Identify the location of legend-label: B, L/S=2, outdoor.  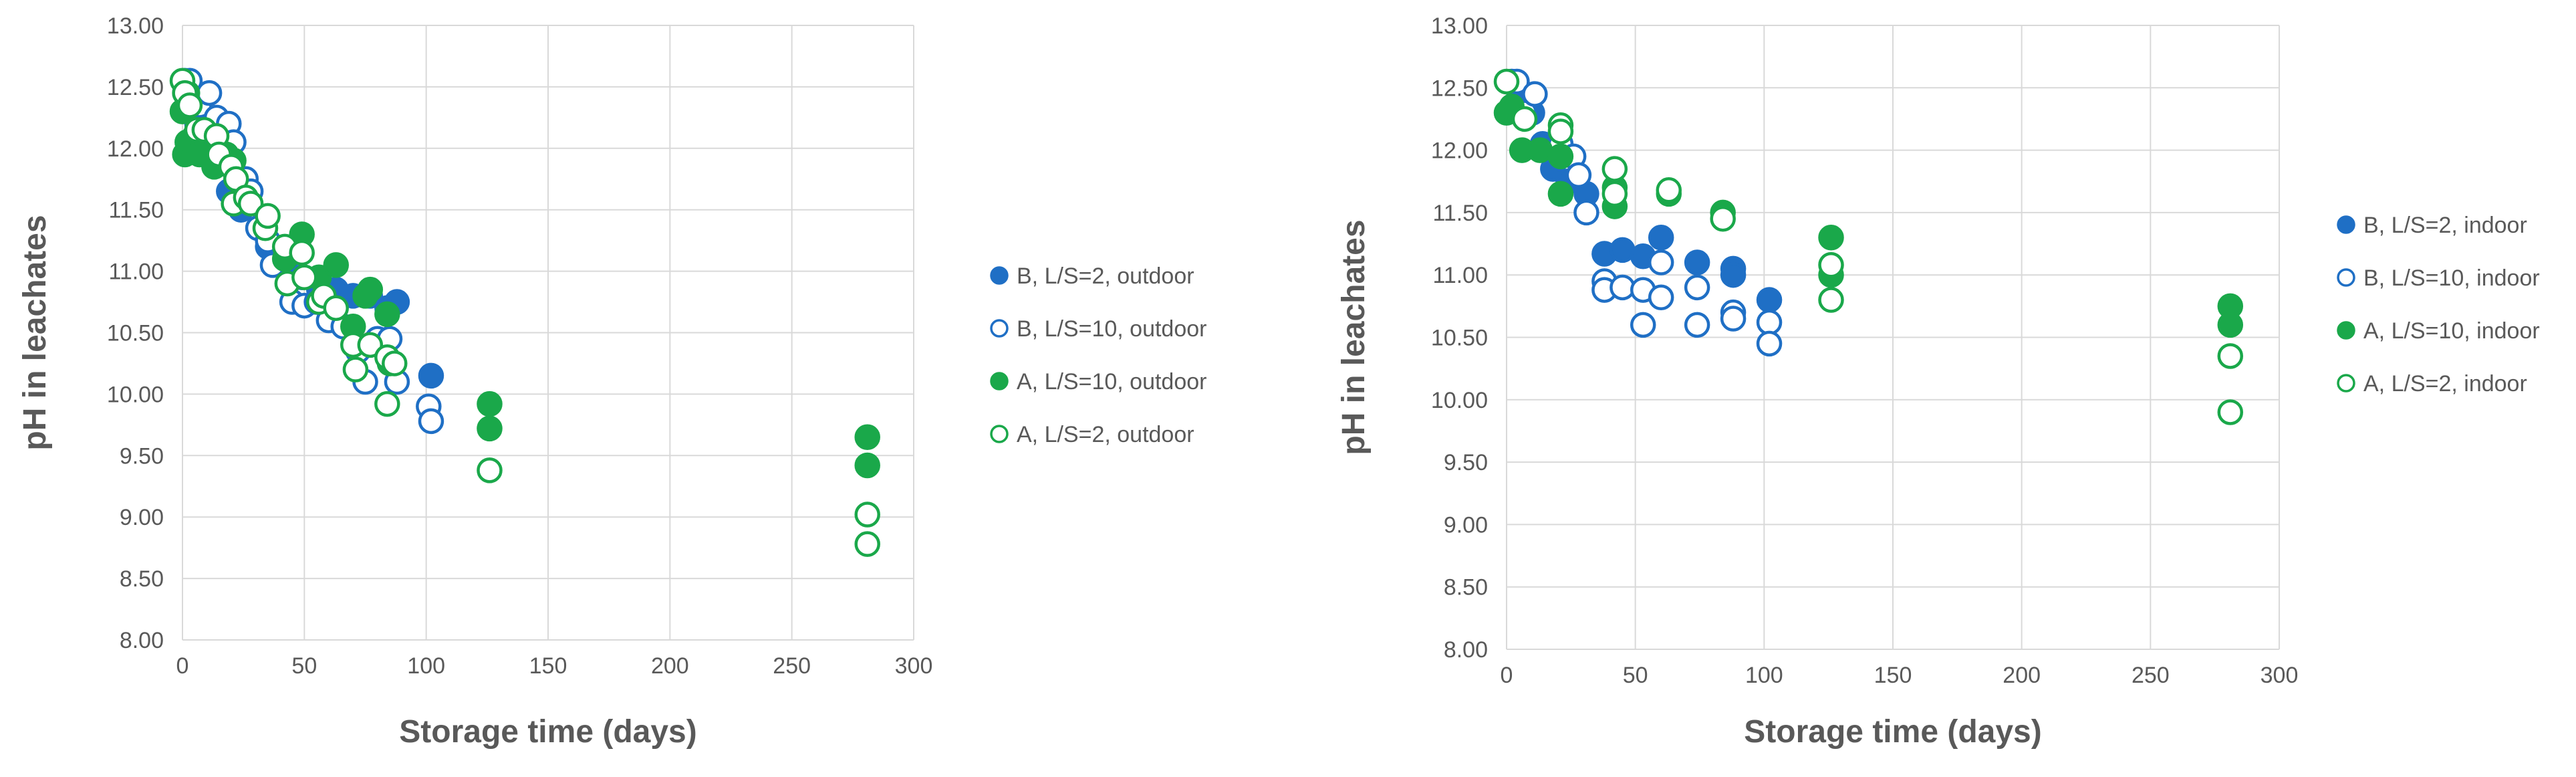
(1105, 276).